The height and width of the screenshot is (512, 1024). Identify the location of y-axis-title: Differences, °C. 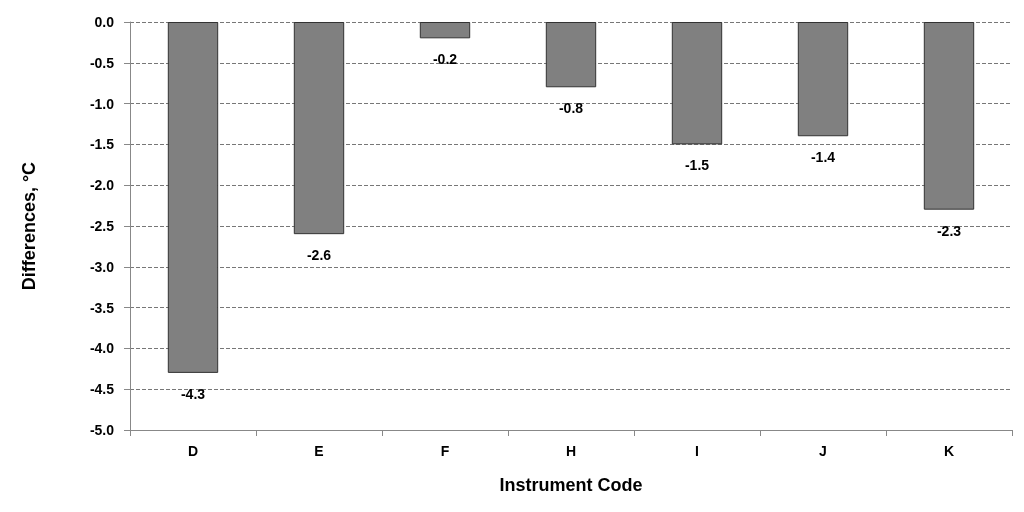
(29, 226).